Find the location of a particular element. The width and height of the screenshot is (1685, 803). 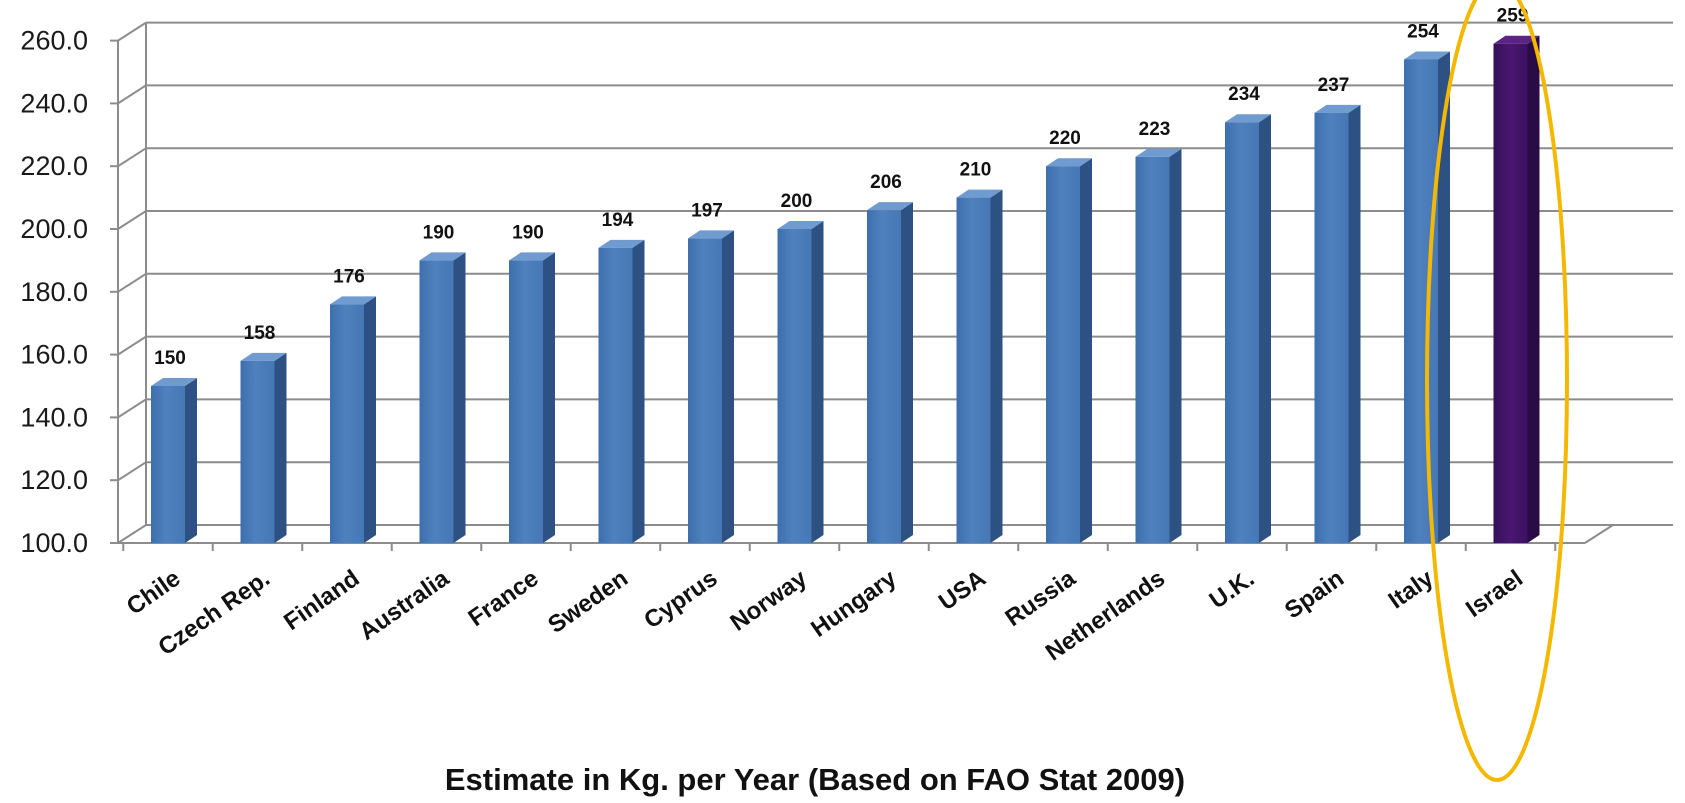

data-label: 176 is located at coordinates (349, 276).